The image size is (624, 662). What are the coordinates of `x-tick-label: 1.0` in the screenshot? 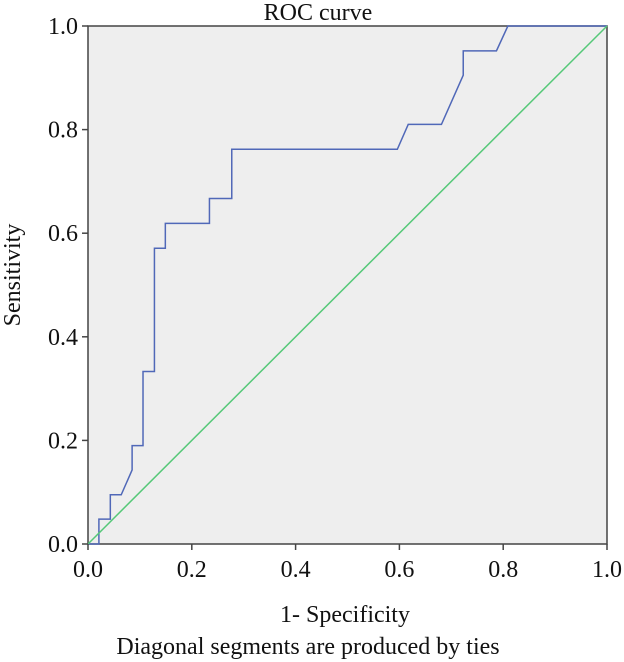 It's located at (607, 570).